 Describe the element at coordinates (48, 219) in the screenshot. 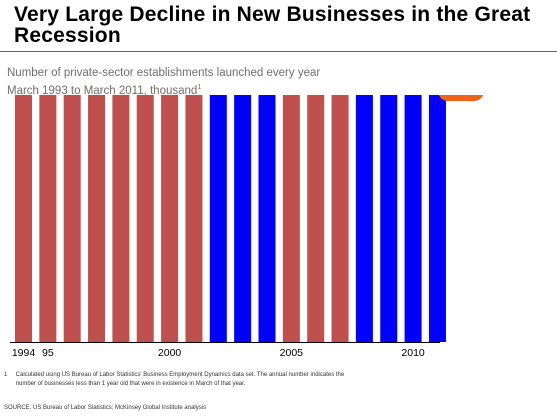

I see `bar-1995` at that location.